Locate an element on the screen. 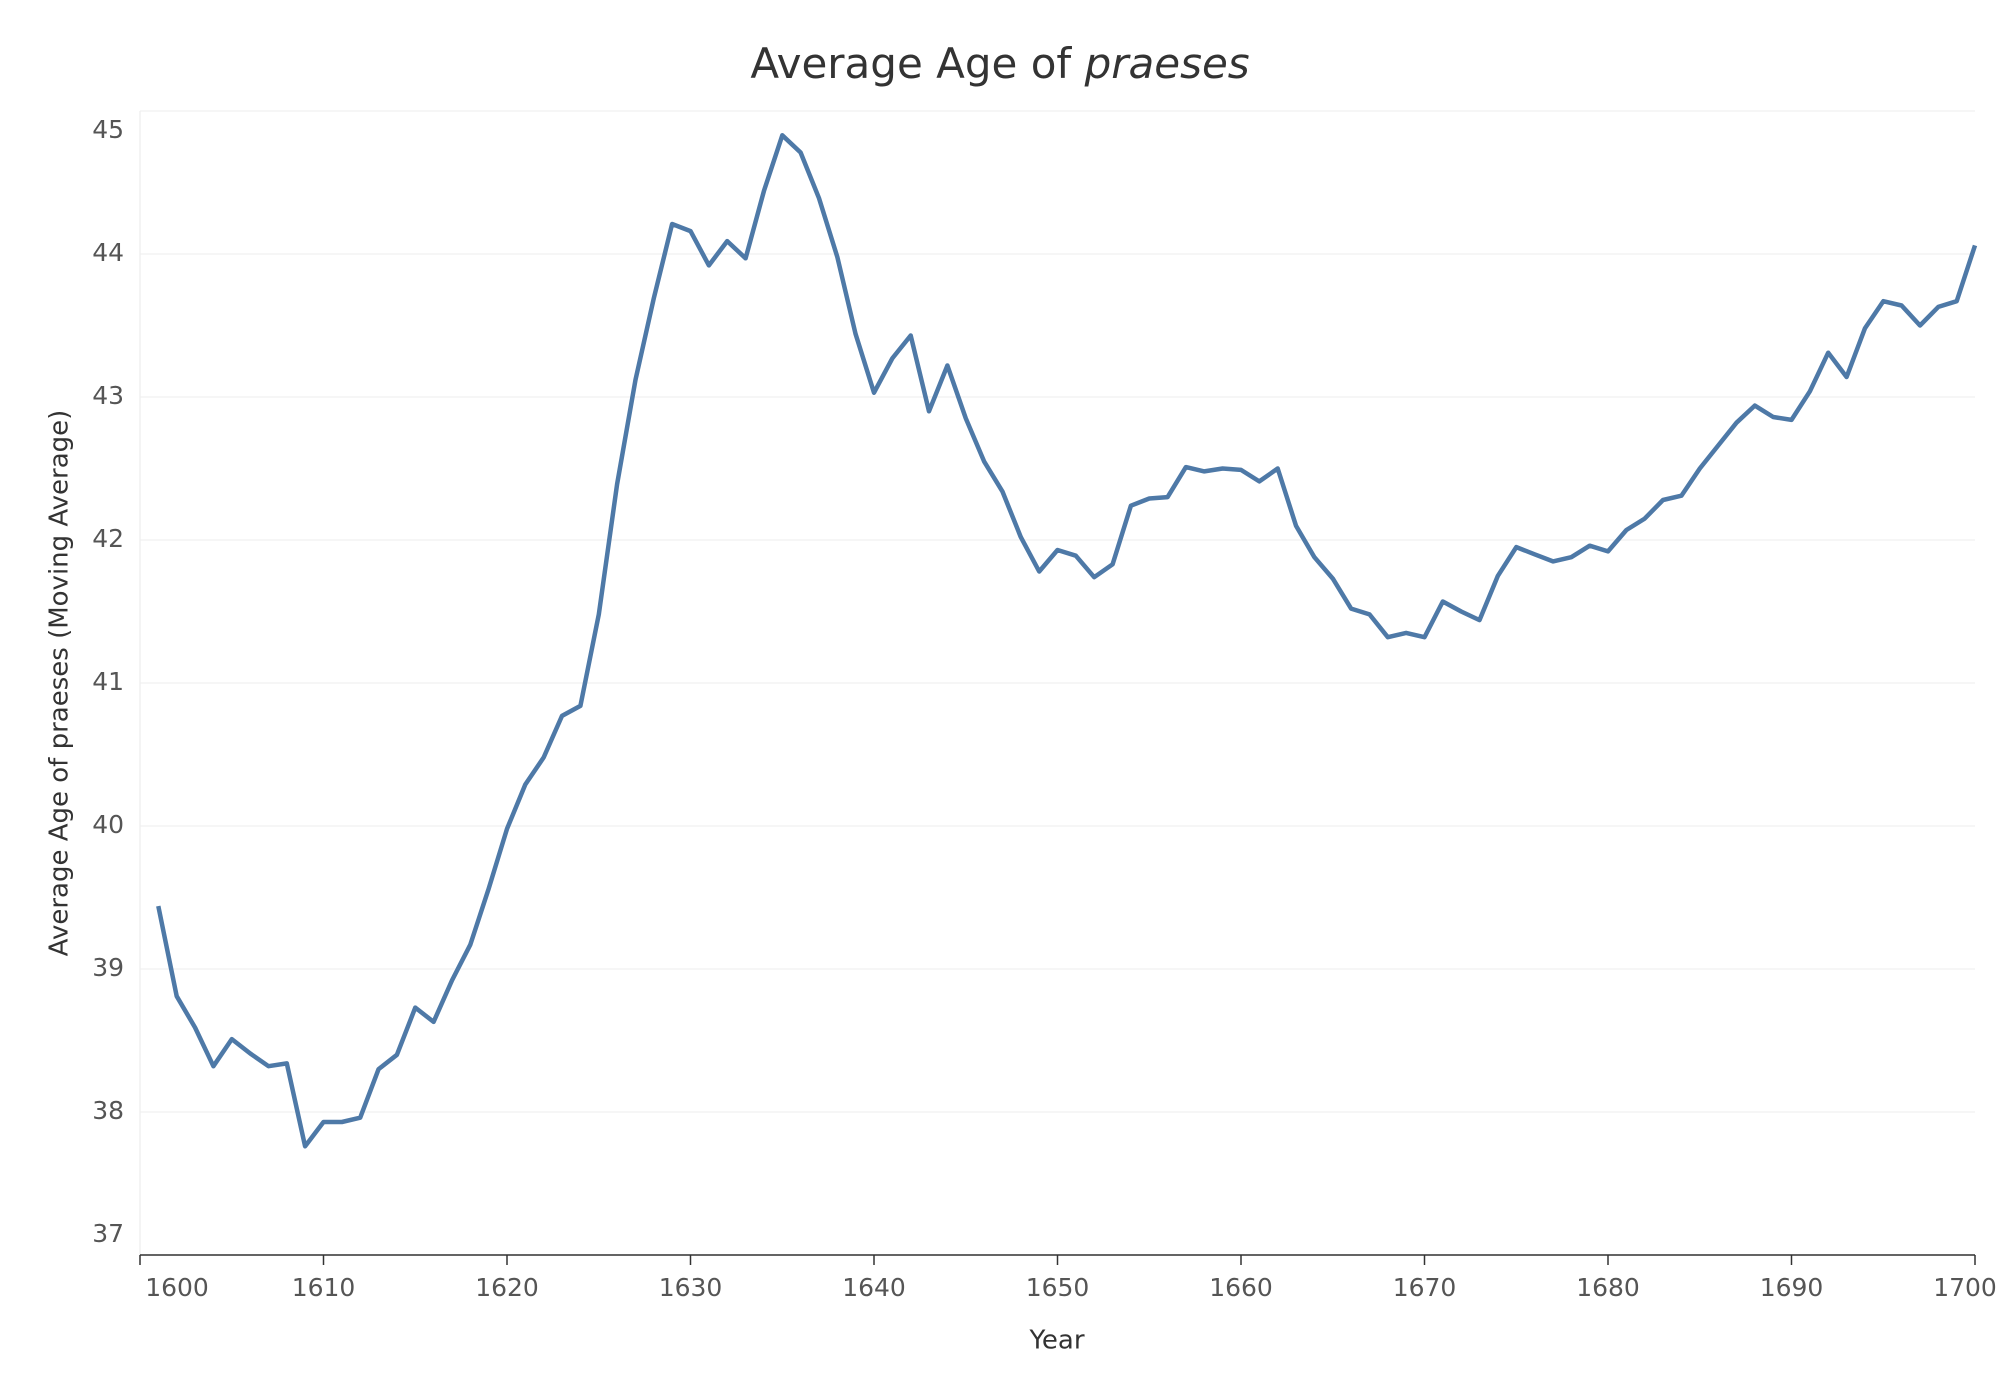 This screenshot has width=1998, height=1398. chart-title: Average Age of praeses is located at coordinates (999, 63).